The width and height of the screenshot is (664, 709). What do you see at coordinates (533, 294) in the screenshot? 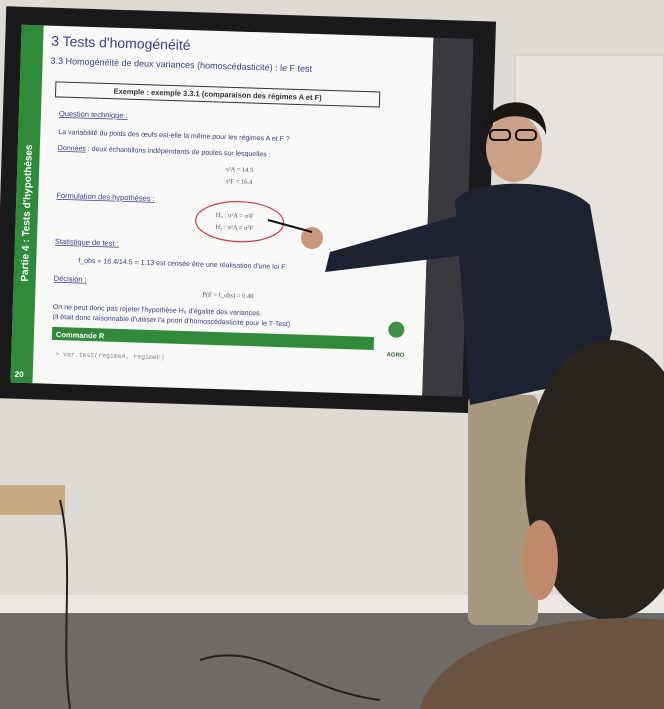
I see `shirt` at bounding box center [533, 294].